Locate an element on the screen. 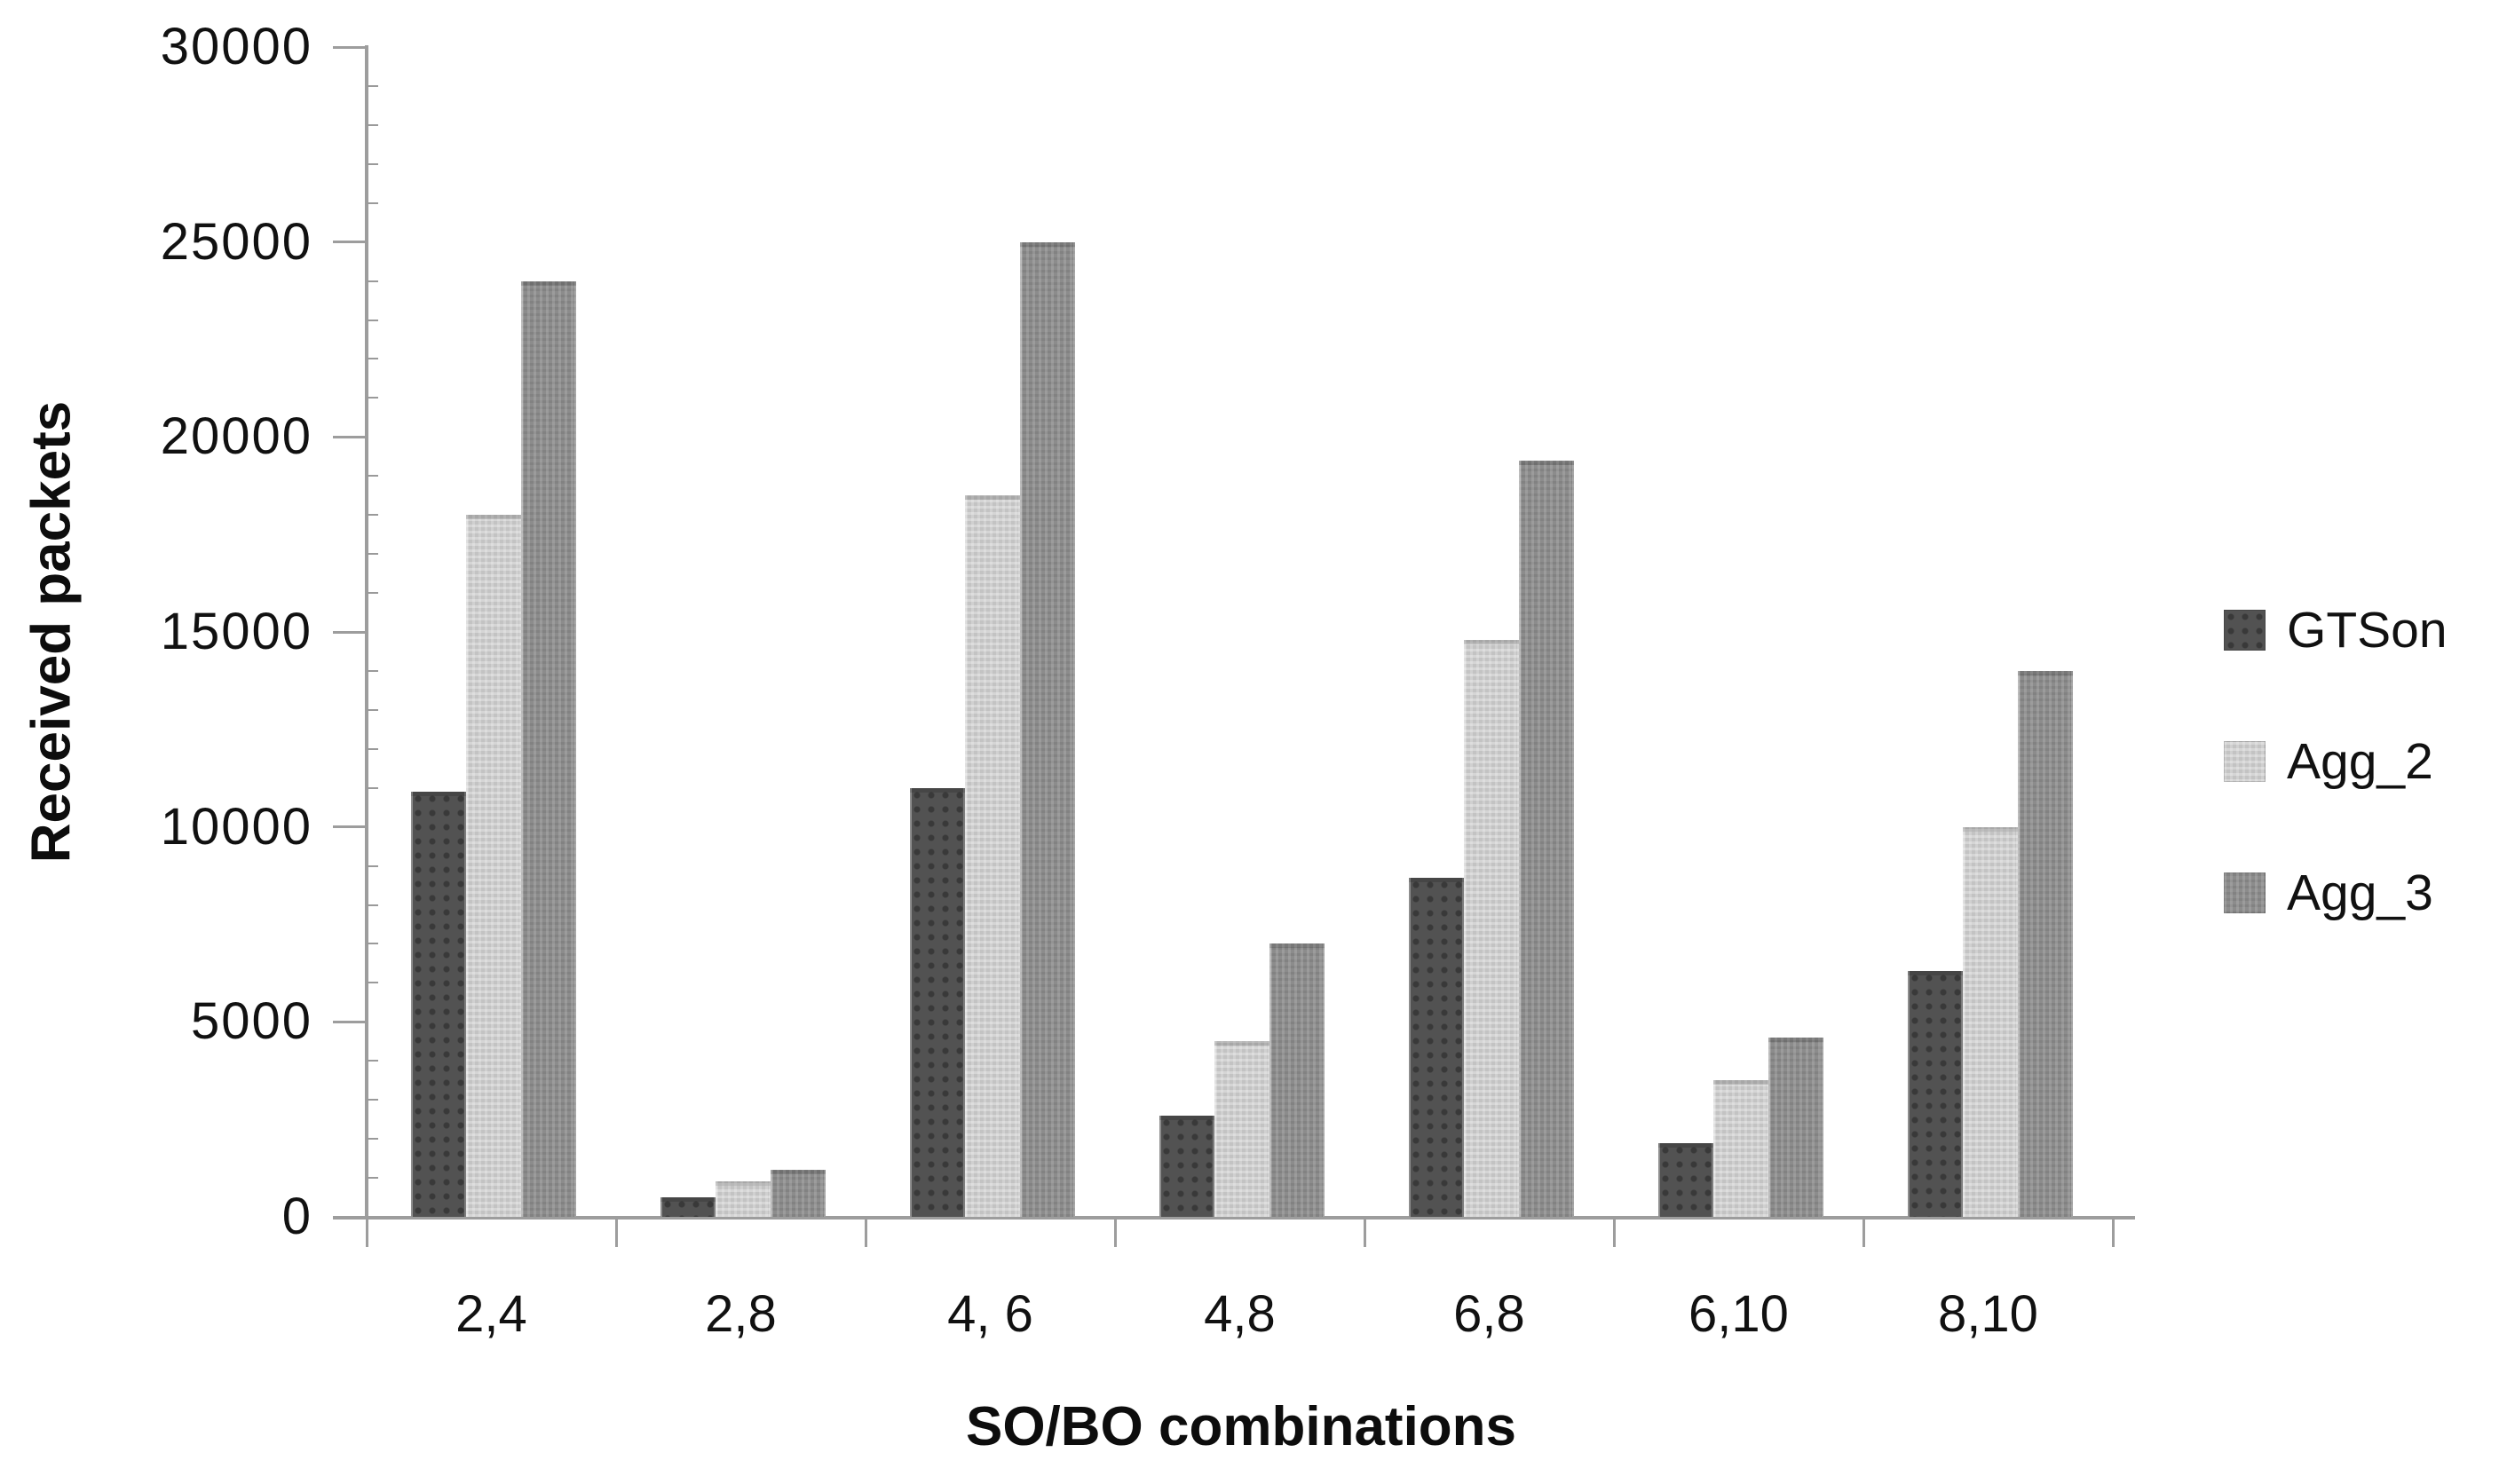 This screenshot has height=1484, width=2507. legend-item-GTSon: GTSon is located at coordinates (2336, 631).